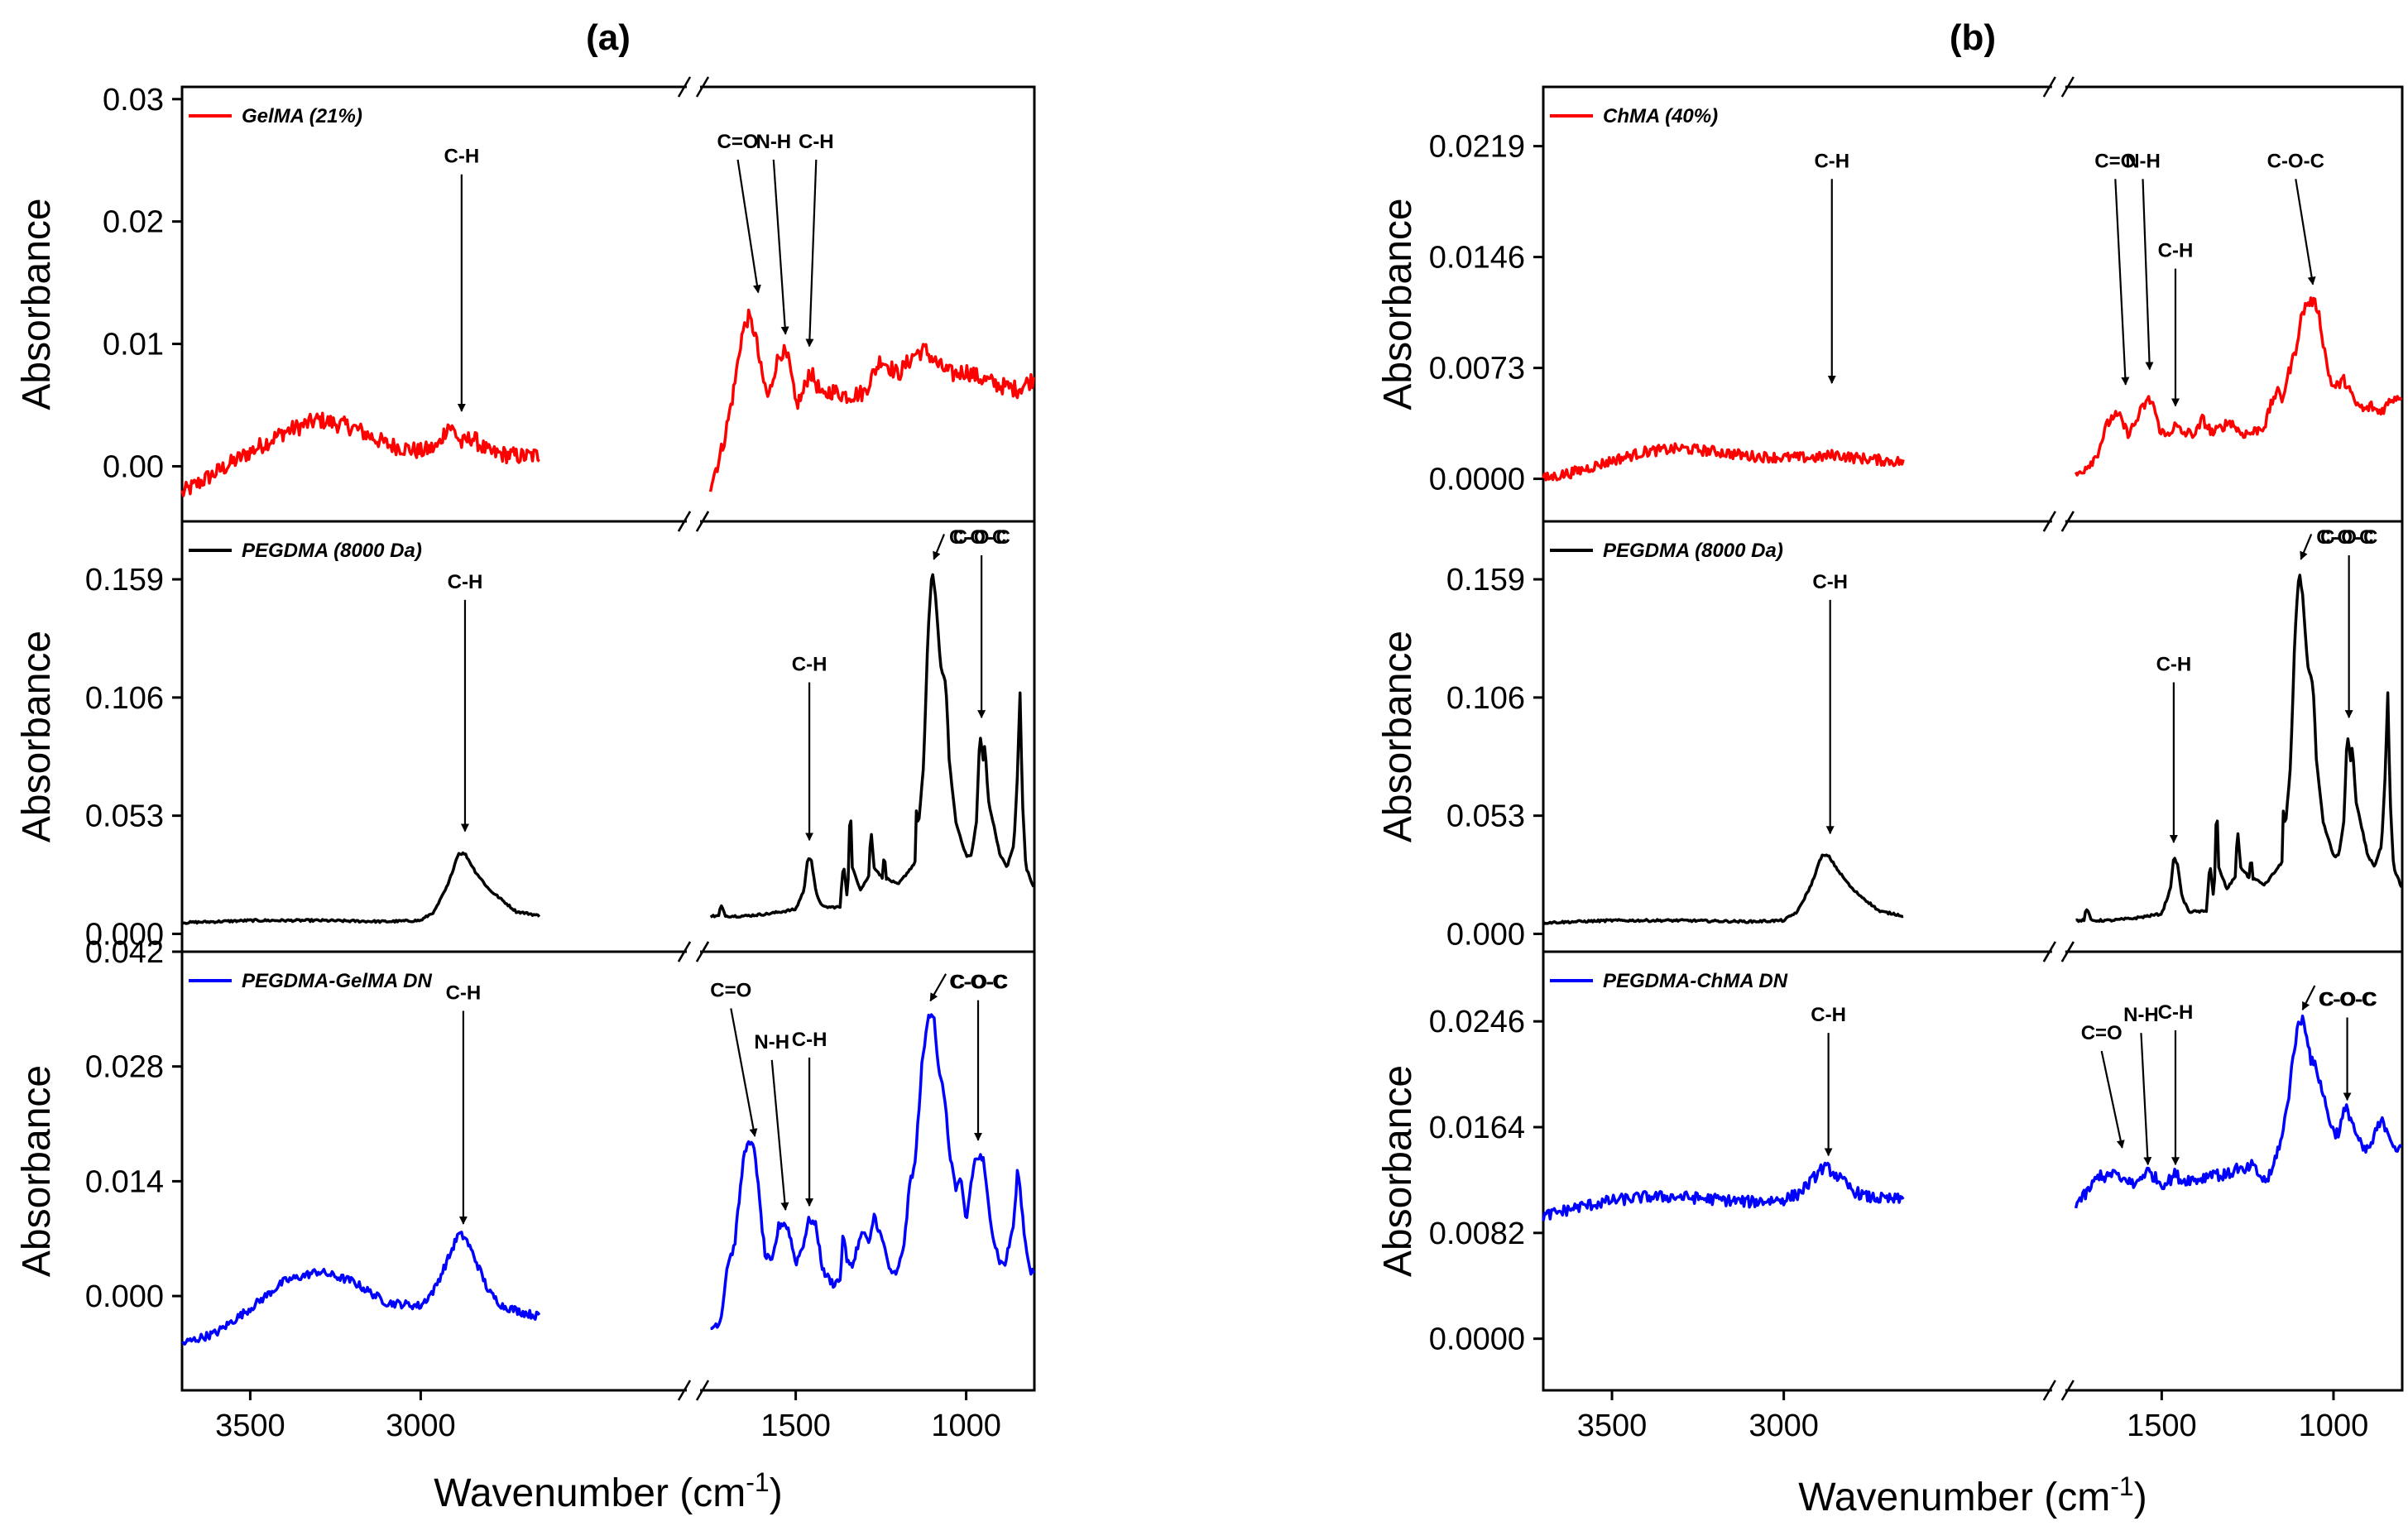 The height and width of the screenshot is (1531, 2408). Describe the element at coordinates (608, 1491) in the screenshot. I see `x-axis-title: Wavenumber (cm-1)` at that location.